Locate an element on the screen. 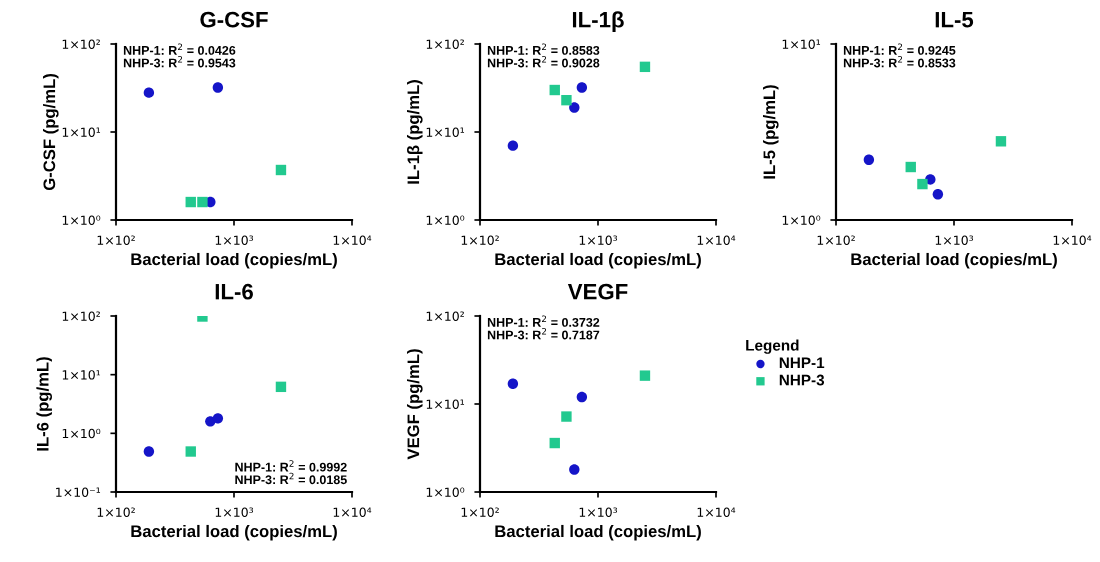 The height and width of the screenshot is (562, 1100). y-axis-title: IL-1β (pg/mL) is located at coordinates (414, 132).